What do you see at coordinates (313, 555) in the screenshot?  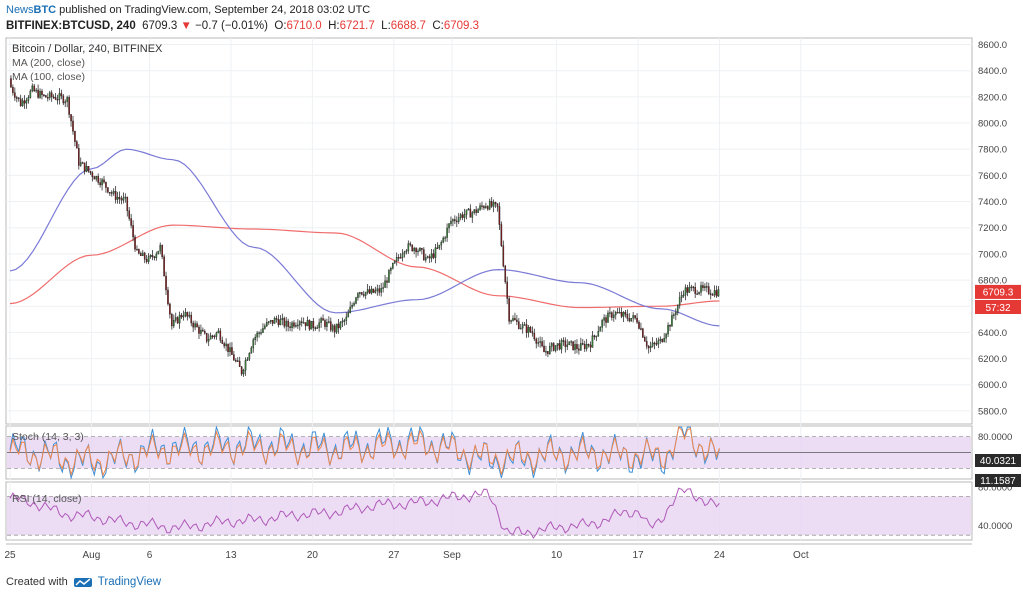 I see `time-tick-label: 20` at bounding box center [313, 555].